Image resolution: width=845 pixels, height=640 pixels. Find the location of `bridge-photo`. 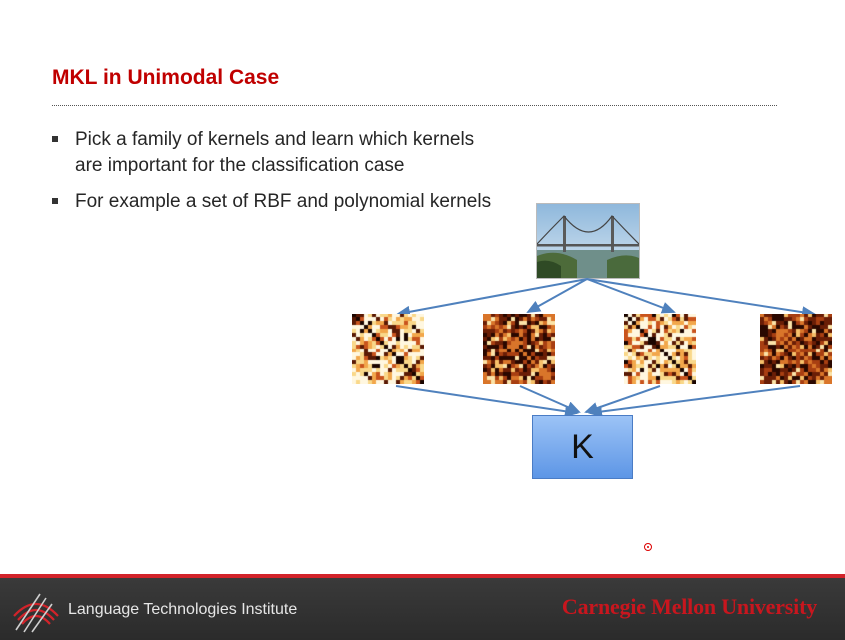

bridge-photo is located at coordinates (588, 241).